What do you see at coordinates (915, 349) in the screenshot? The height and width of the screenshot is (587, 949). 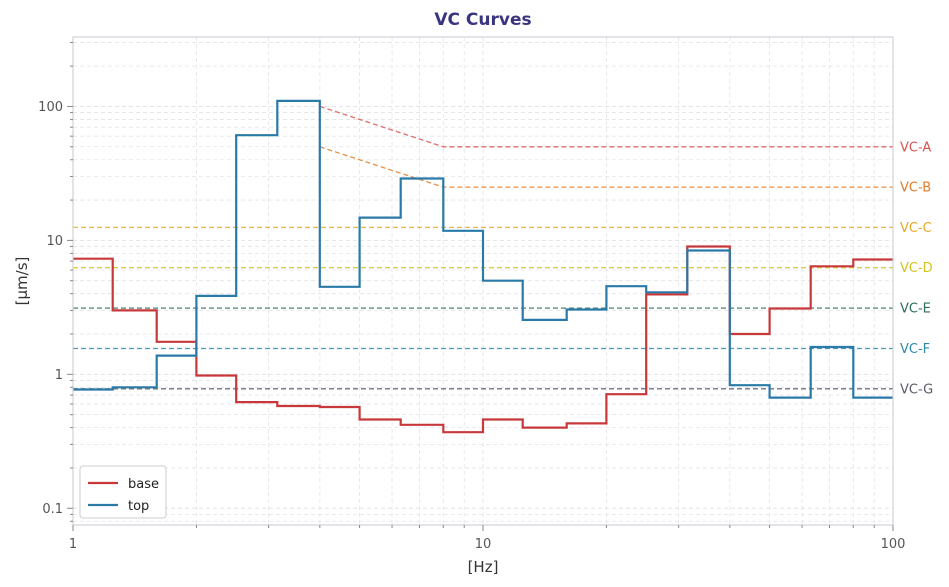 I see `reference-label-vc-f: VC-F` at bounding box center [915, 349].